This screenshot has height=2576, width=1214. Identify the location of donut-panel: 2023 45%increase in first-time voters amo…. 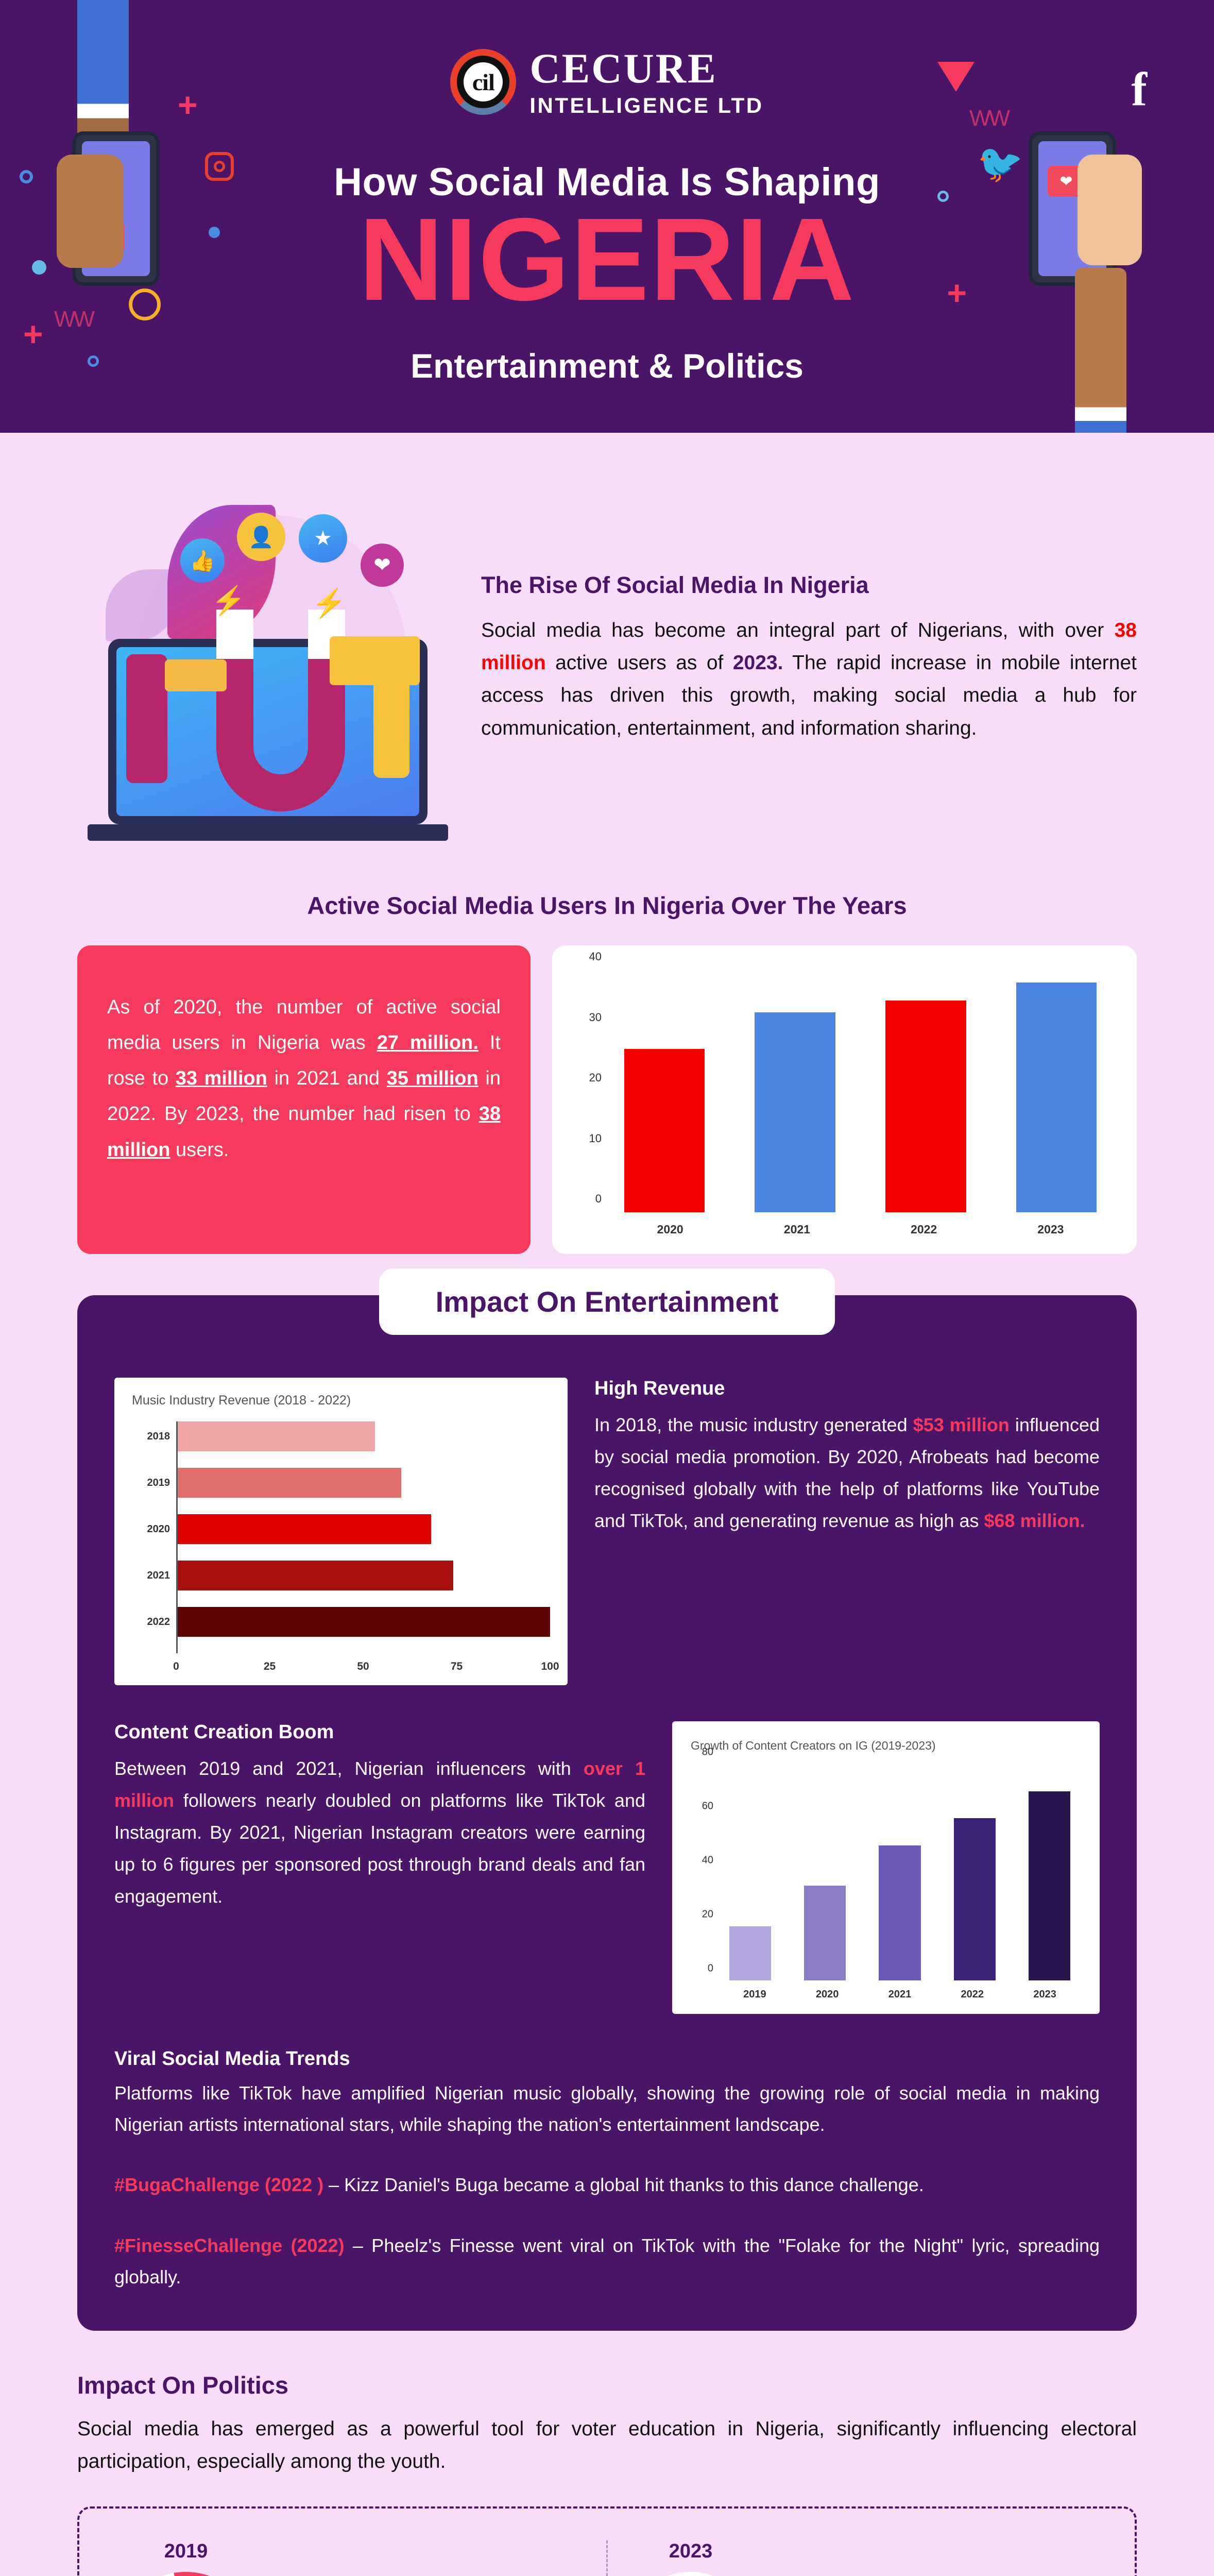
(858, 2558).